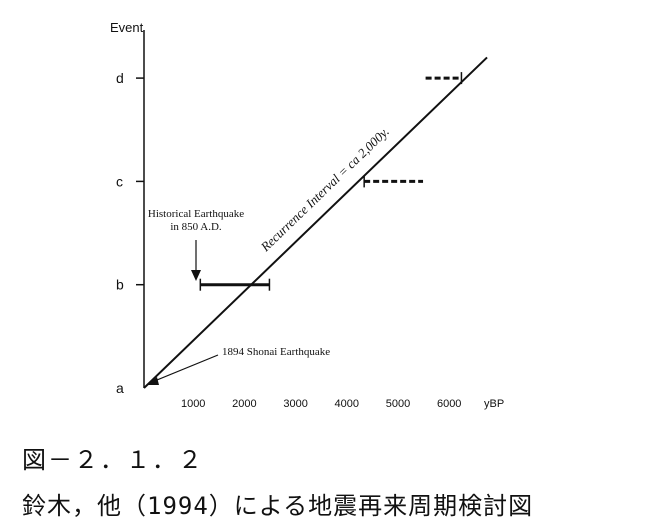 This screenshot has height=528, width=662. I want to click on tick-marks, so click(140, 181).